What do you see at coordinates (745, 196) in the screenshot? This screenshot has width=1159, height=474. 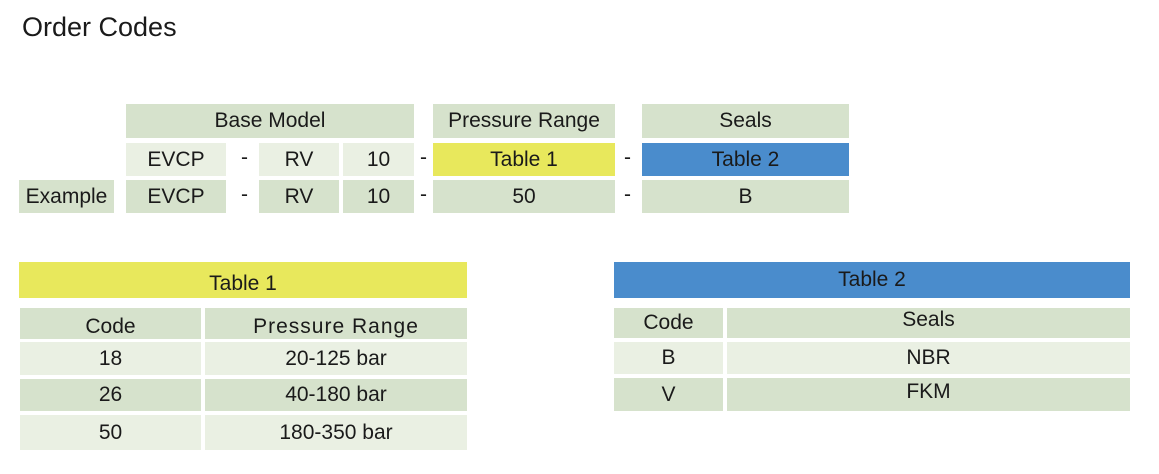 I see `example-seals: B` at bounding box center [745, 196].